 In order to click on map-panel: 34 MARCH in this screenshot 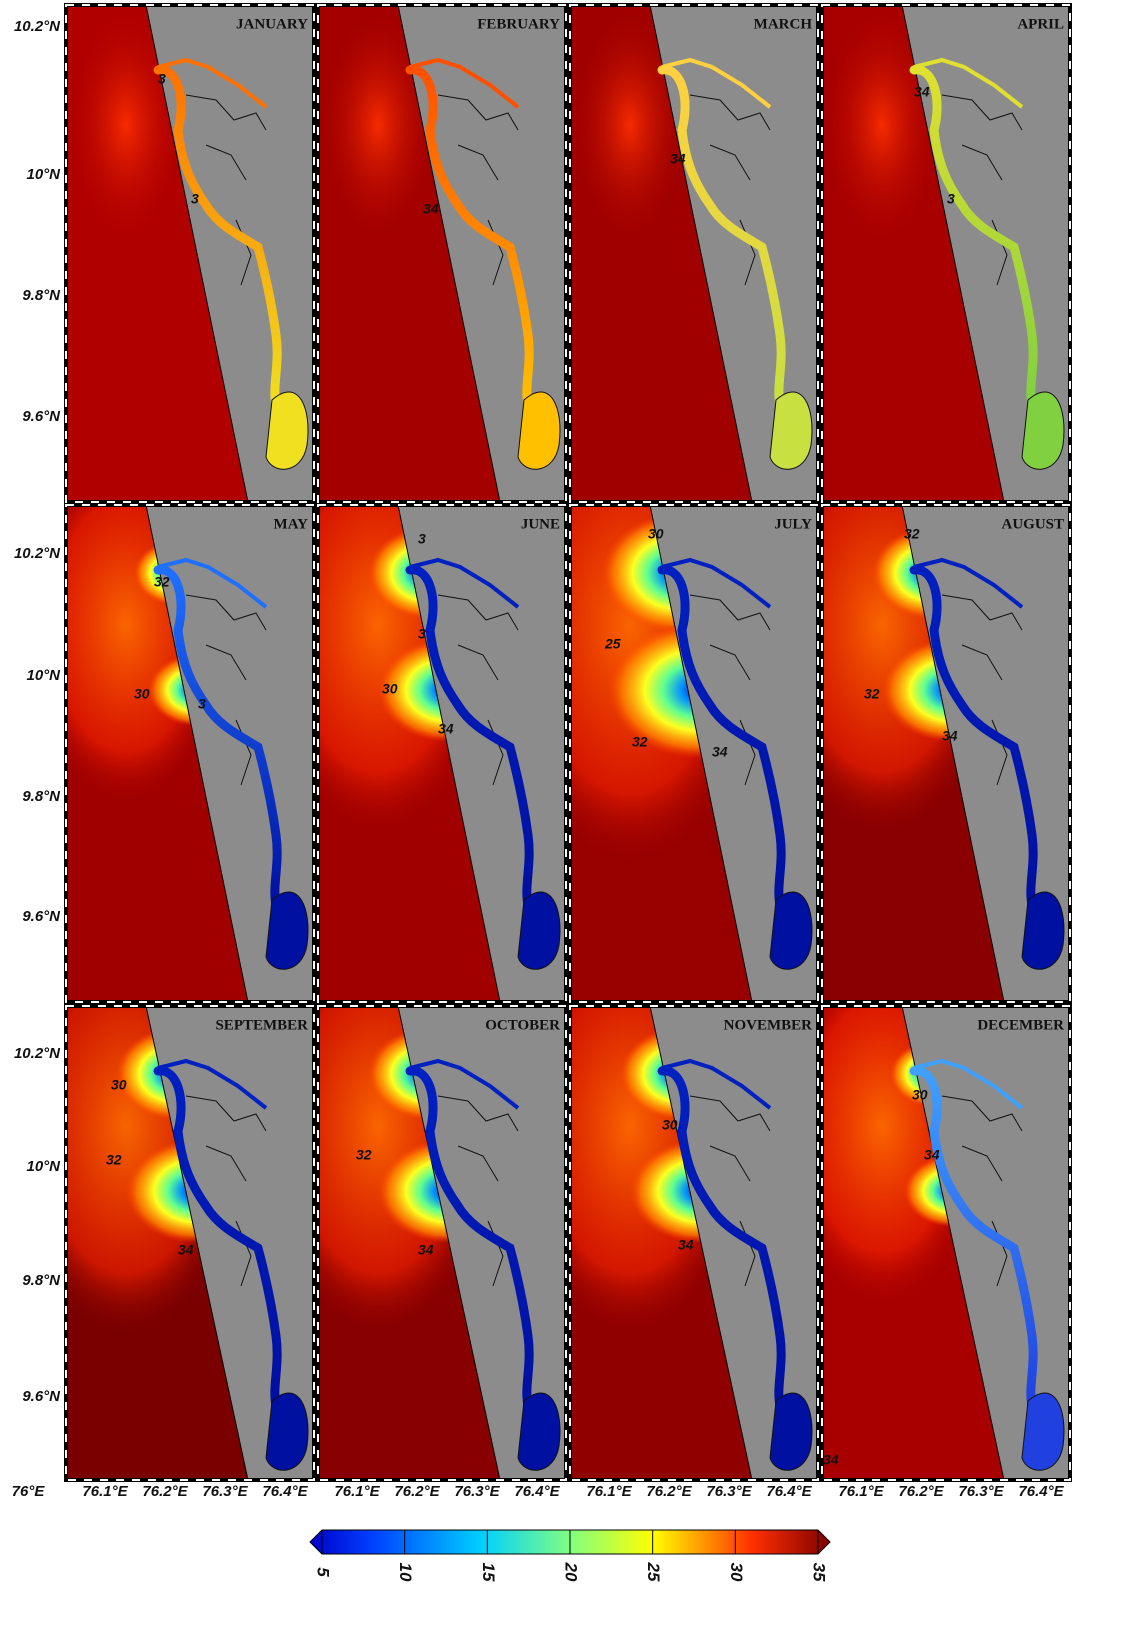, I will do `click(694, 253)`.